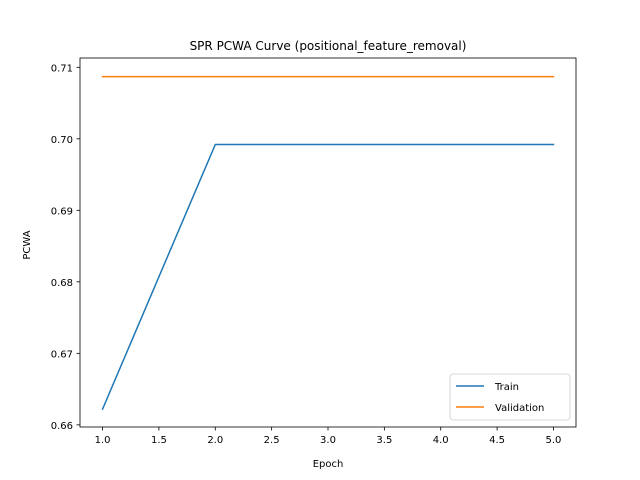  Describe the element at coordinates (328, 464) in the screenshot. I see `x-axis-label: Epoch` at that location.